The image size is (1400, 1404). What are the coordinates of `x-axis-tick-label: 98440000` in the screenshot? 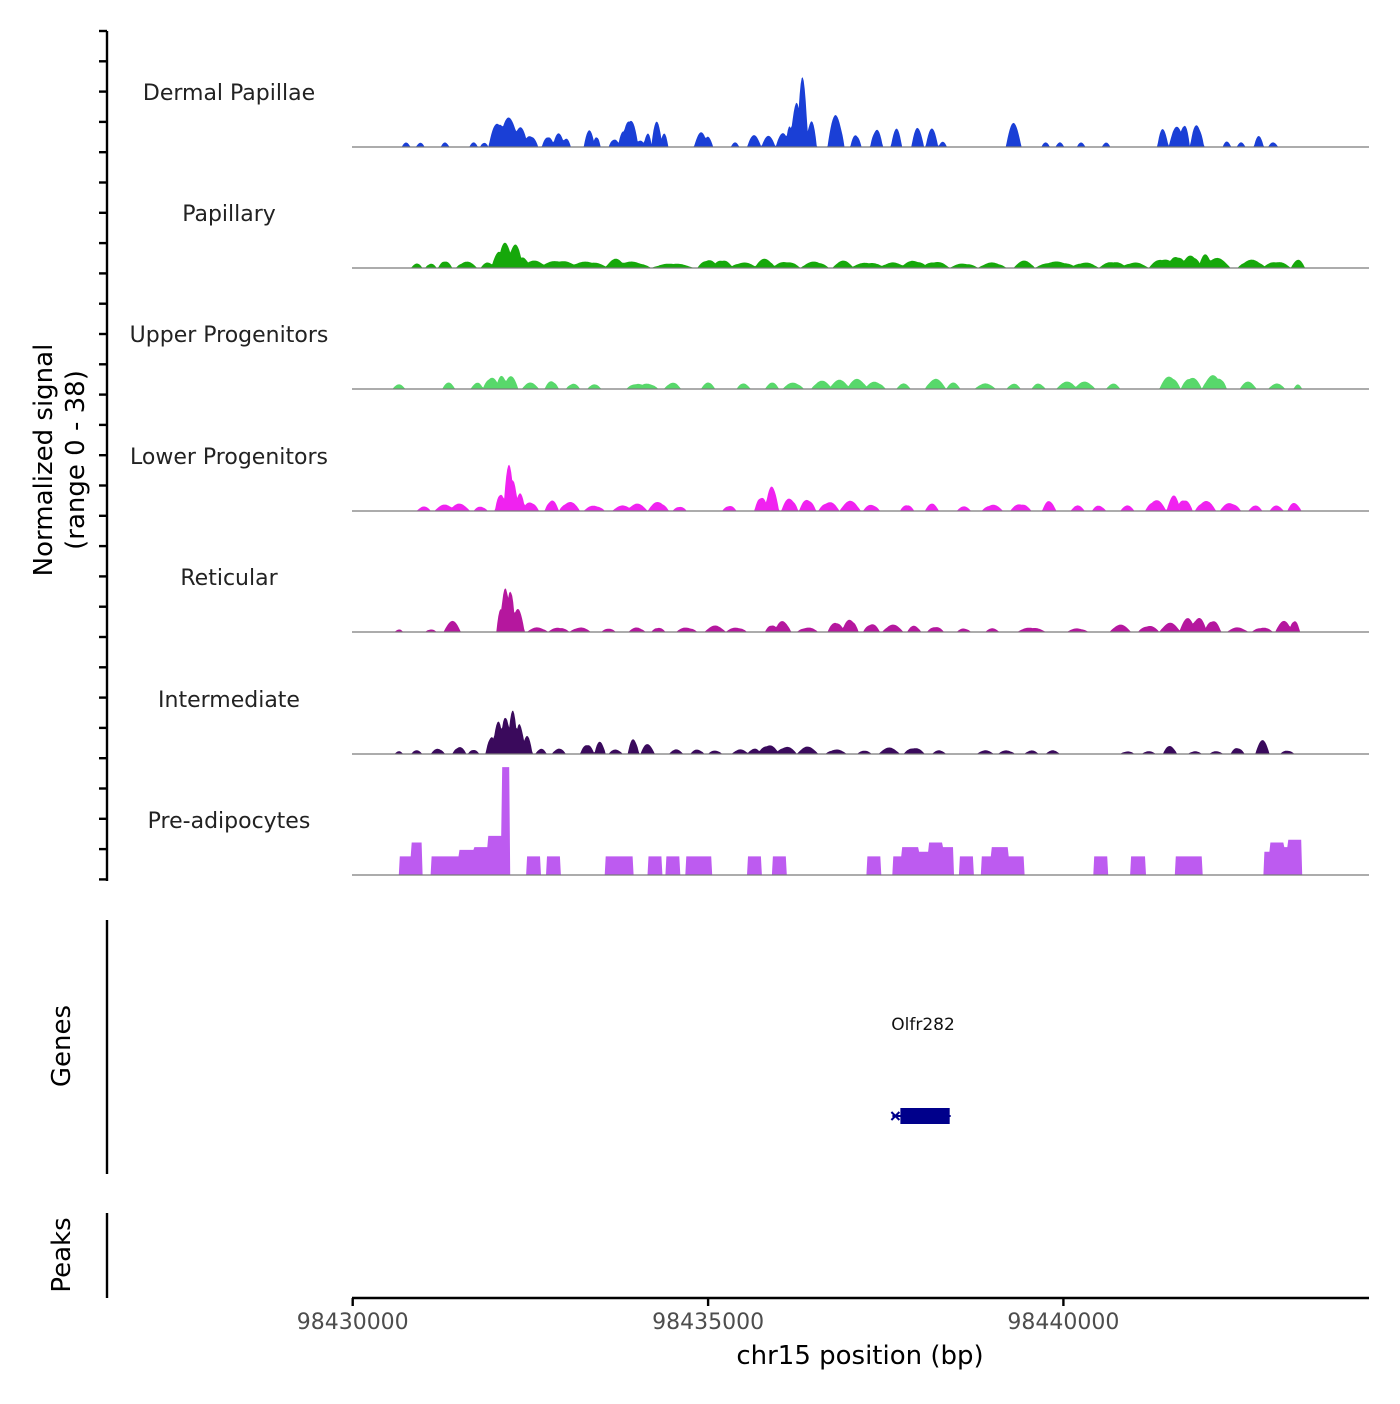 It's located at (1063, 1322).